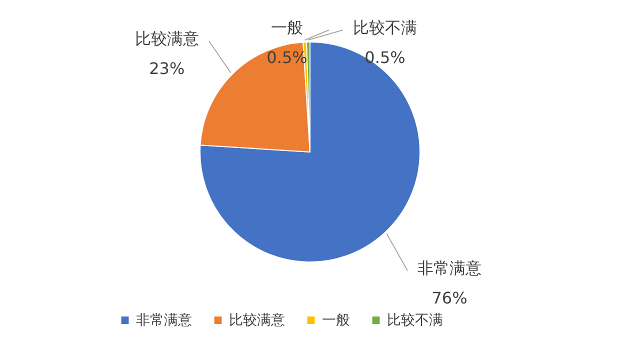 The width and height of the screenshot is (620, 353). What do you see at coordinates (336, 320) in the screenshot?
I see `legend-label: 一般` at bounding box center [336, 320].